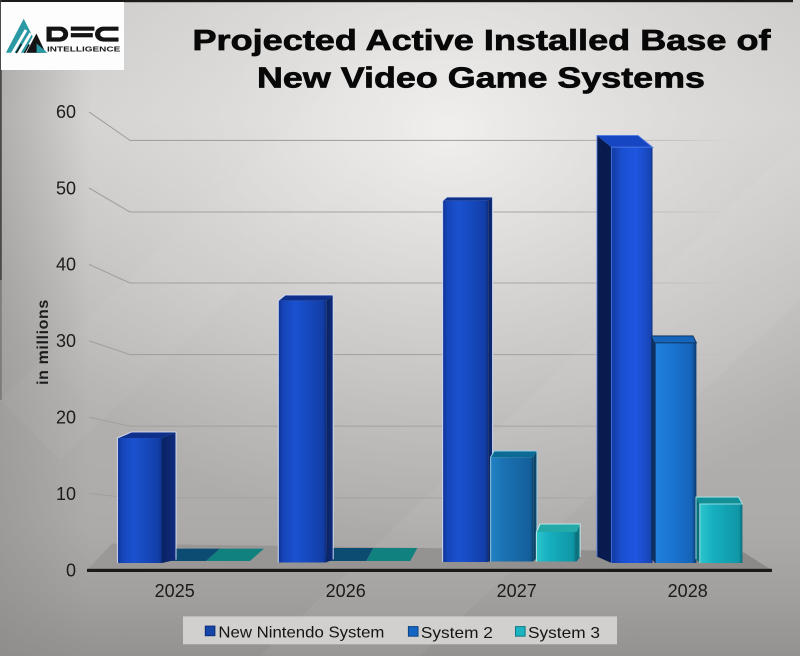 This screenshot has width=800, height=656. I want to click on svg-text: System 2, so click(457, 633).